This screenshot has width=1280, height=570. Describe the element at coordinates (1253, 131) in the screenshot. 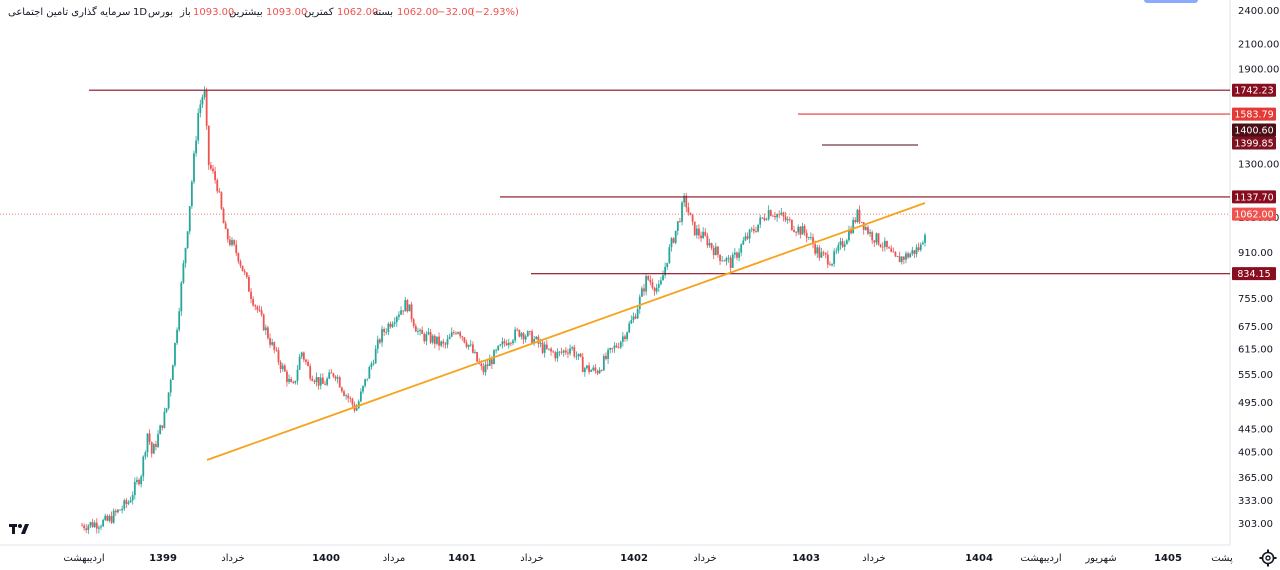

I see `price-label: 1400.60` at that location.